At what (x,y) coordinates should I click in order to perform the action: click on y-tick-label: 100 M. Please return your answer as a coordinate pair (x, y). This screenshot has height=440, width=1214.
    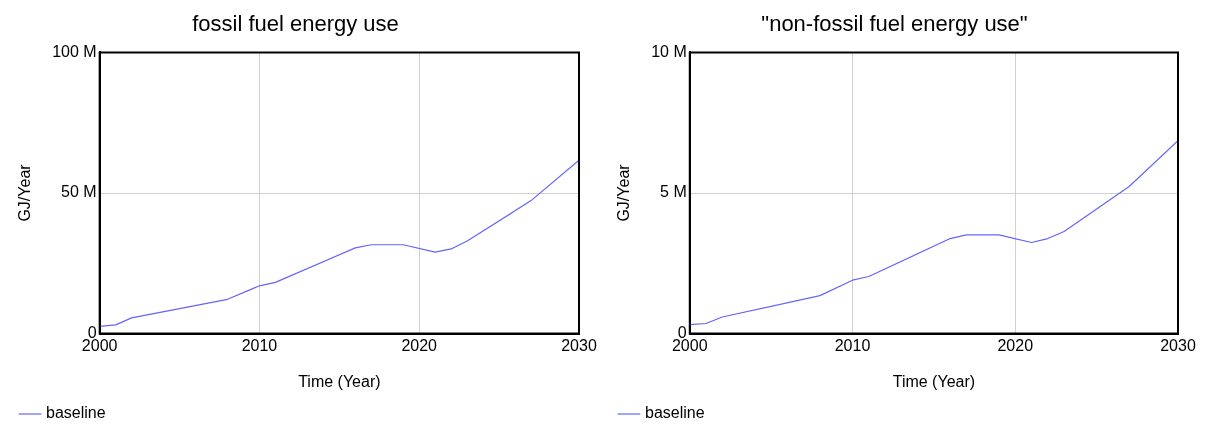
    Looking at the image, I should click on (74, 51).